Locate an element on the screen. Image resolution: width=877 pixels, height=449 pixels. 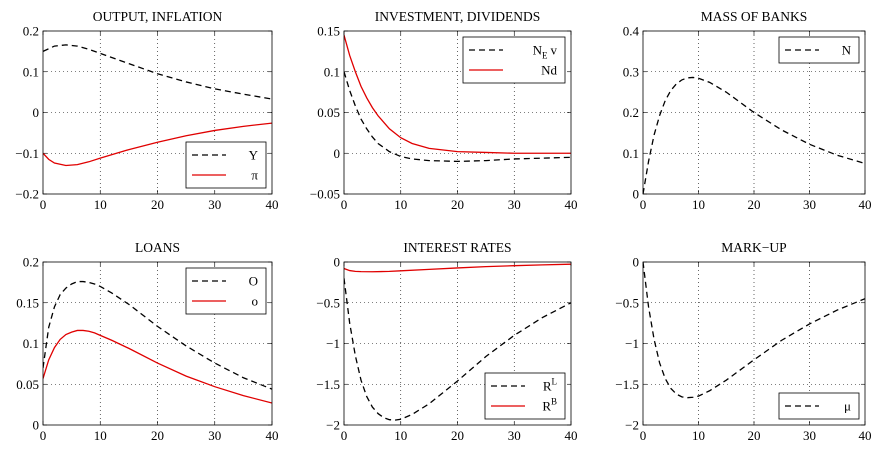
panel-title: INVESTMENT, DIVIDENDS is located at coordinates (457, 16).